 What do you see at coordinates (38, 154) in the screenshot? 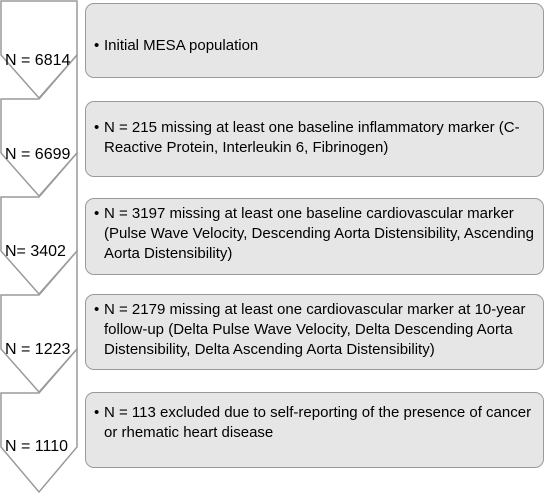
I see `n-label-step-2: N = 6699` at bounding box center [38, 154].